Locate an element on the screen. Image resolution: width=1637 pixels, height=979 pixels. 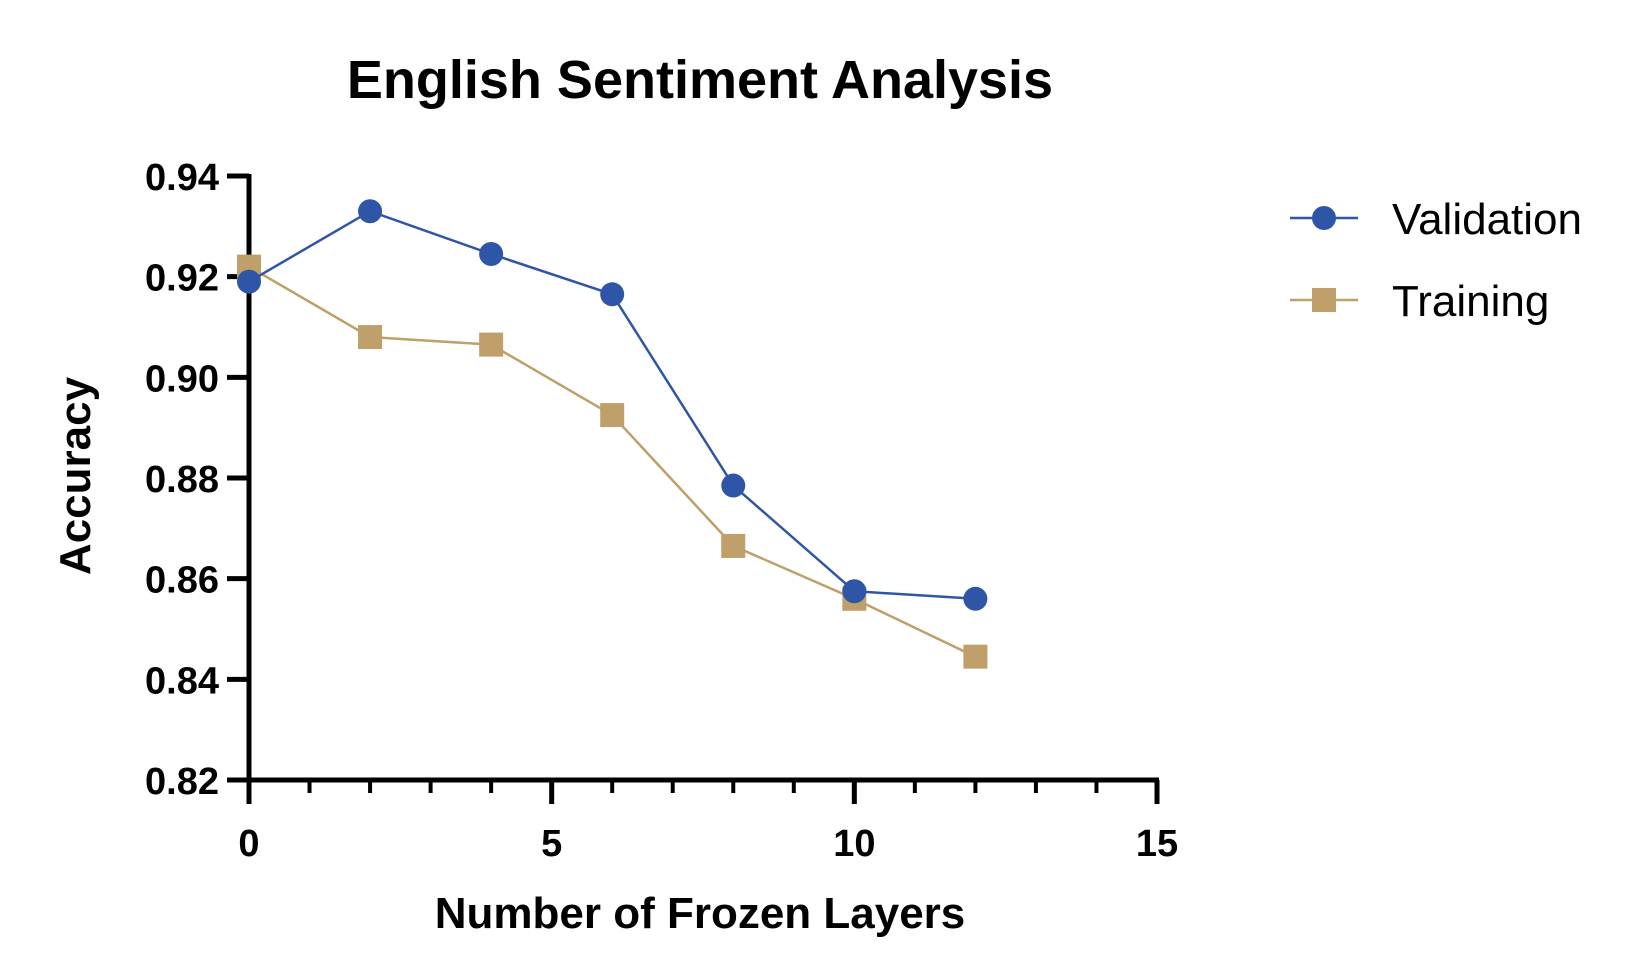
legend-item-validation: Validation is located at coordinates (1436, 219).